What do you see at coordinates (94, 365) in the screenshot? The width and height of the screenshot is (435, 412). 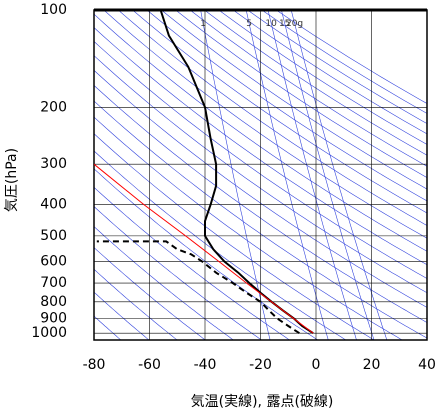 I see `x-tick-label: -80` at bounding box center [94, 365].